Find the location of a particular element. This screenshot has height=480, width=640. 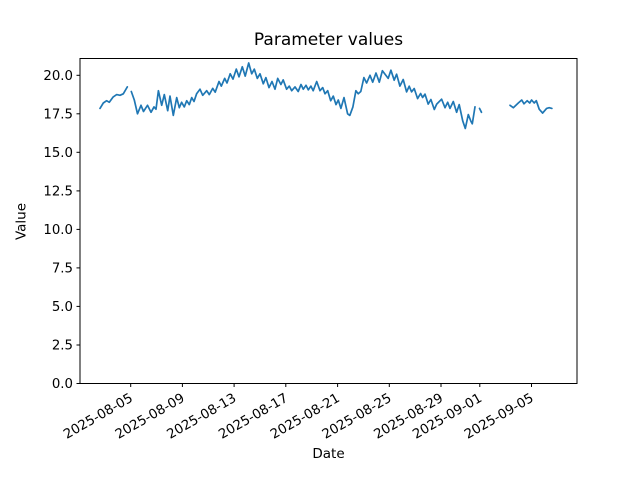

y-tick-label: 15.0 is located at coordinates (58, 153).